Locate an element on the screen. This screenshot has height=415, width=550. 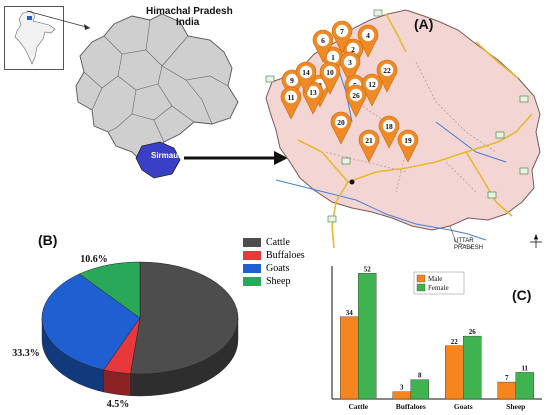
x-tick-label: Goats is located at coordinates (463, 406).